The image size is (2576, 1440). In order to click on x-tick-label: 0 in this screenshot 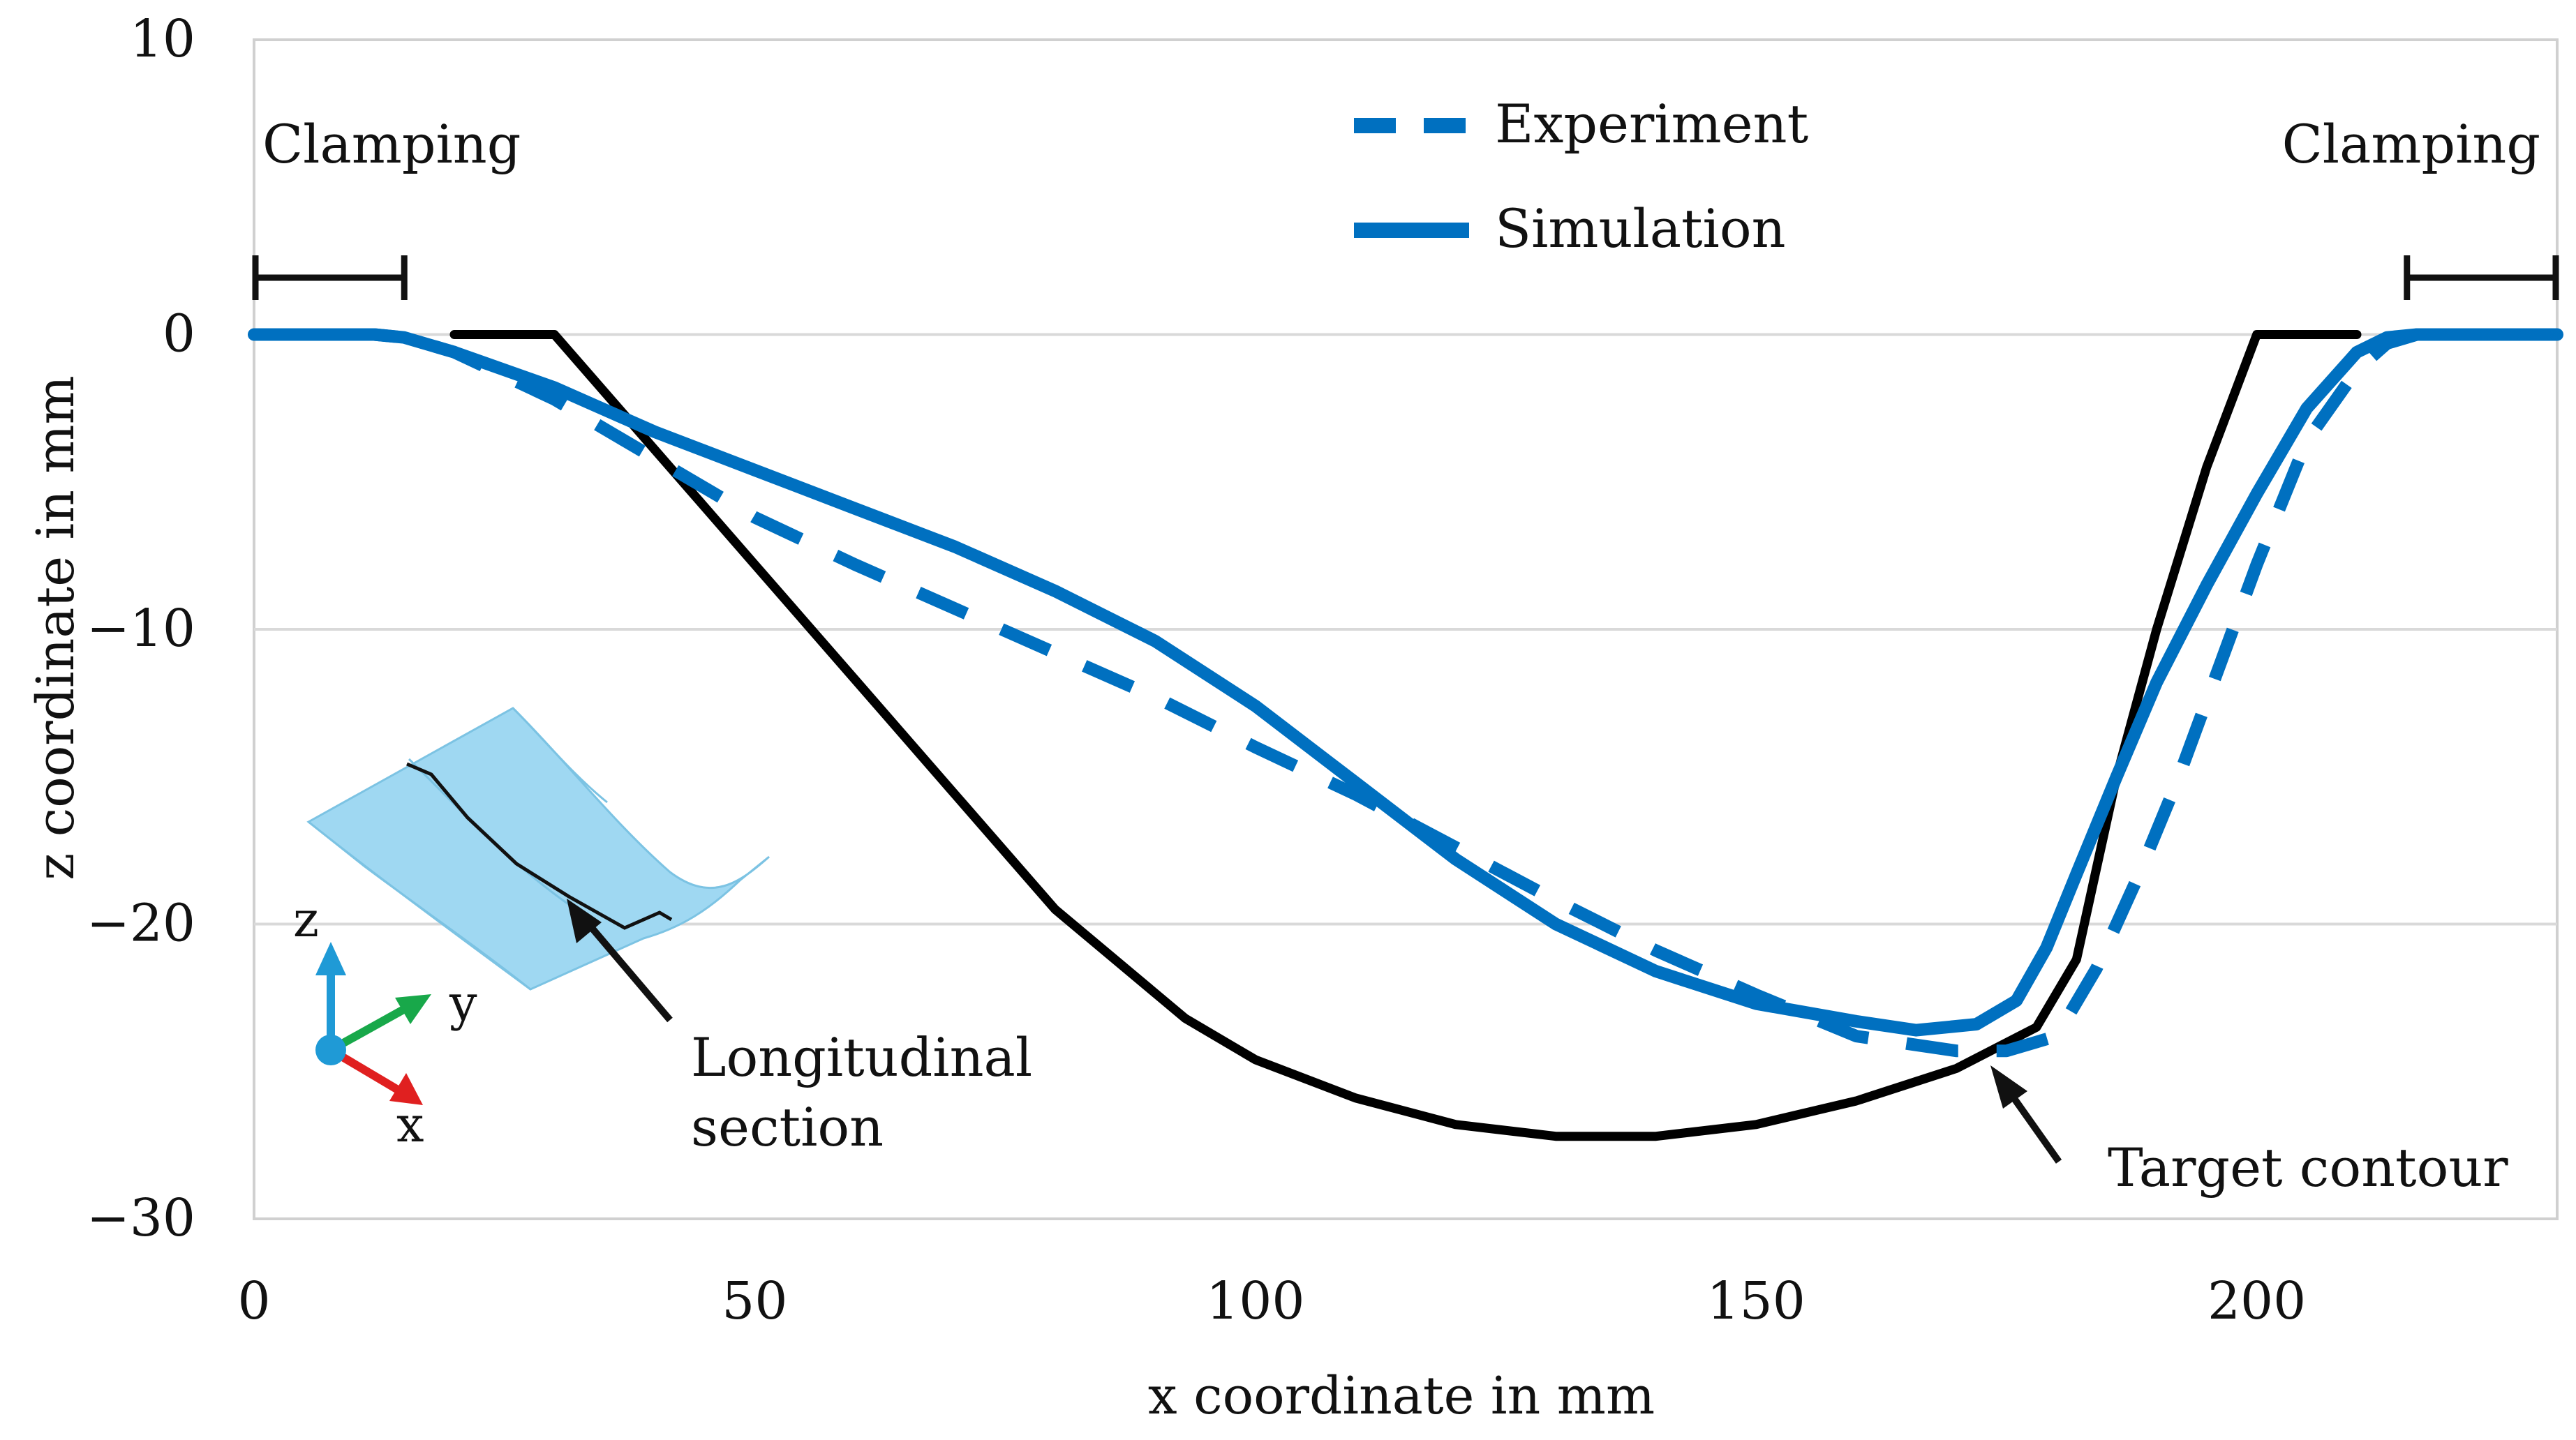, I will do `click(254, 1301)`.